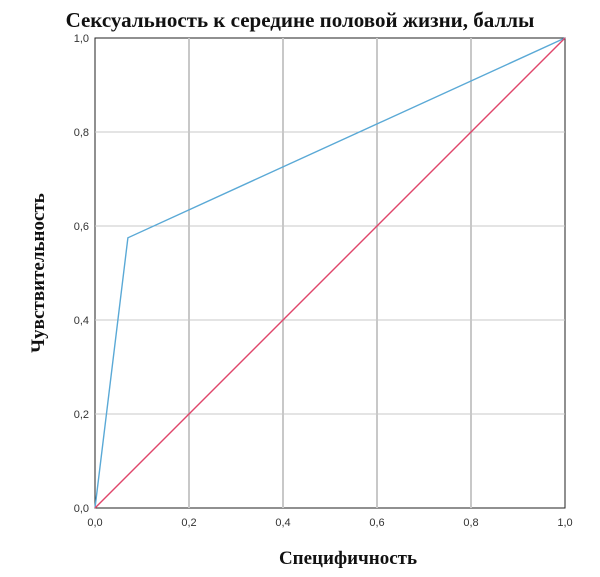  What do you see at coordinates (564, 523) in the screenshot?
I see `x-tick-label: 1,0` at bounding box center [564, 523].